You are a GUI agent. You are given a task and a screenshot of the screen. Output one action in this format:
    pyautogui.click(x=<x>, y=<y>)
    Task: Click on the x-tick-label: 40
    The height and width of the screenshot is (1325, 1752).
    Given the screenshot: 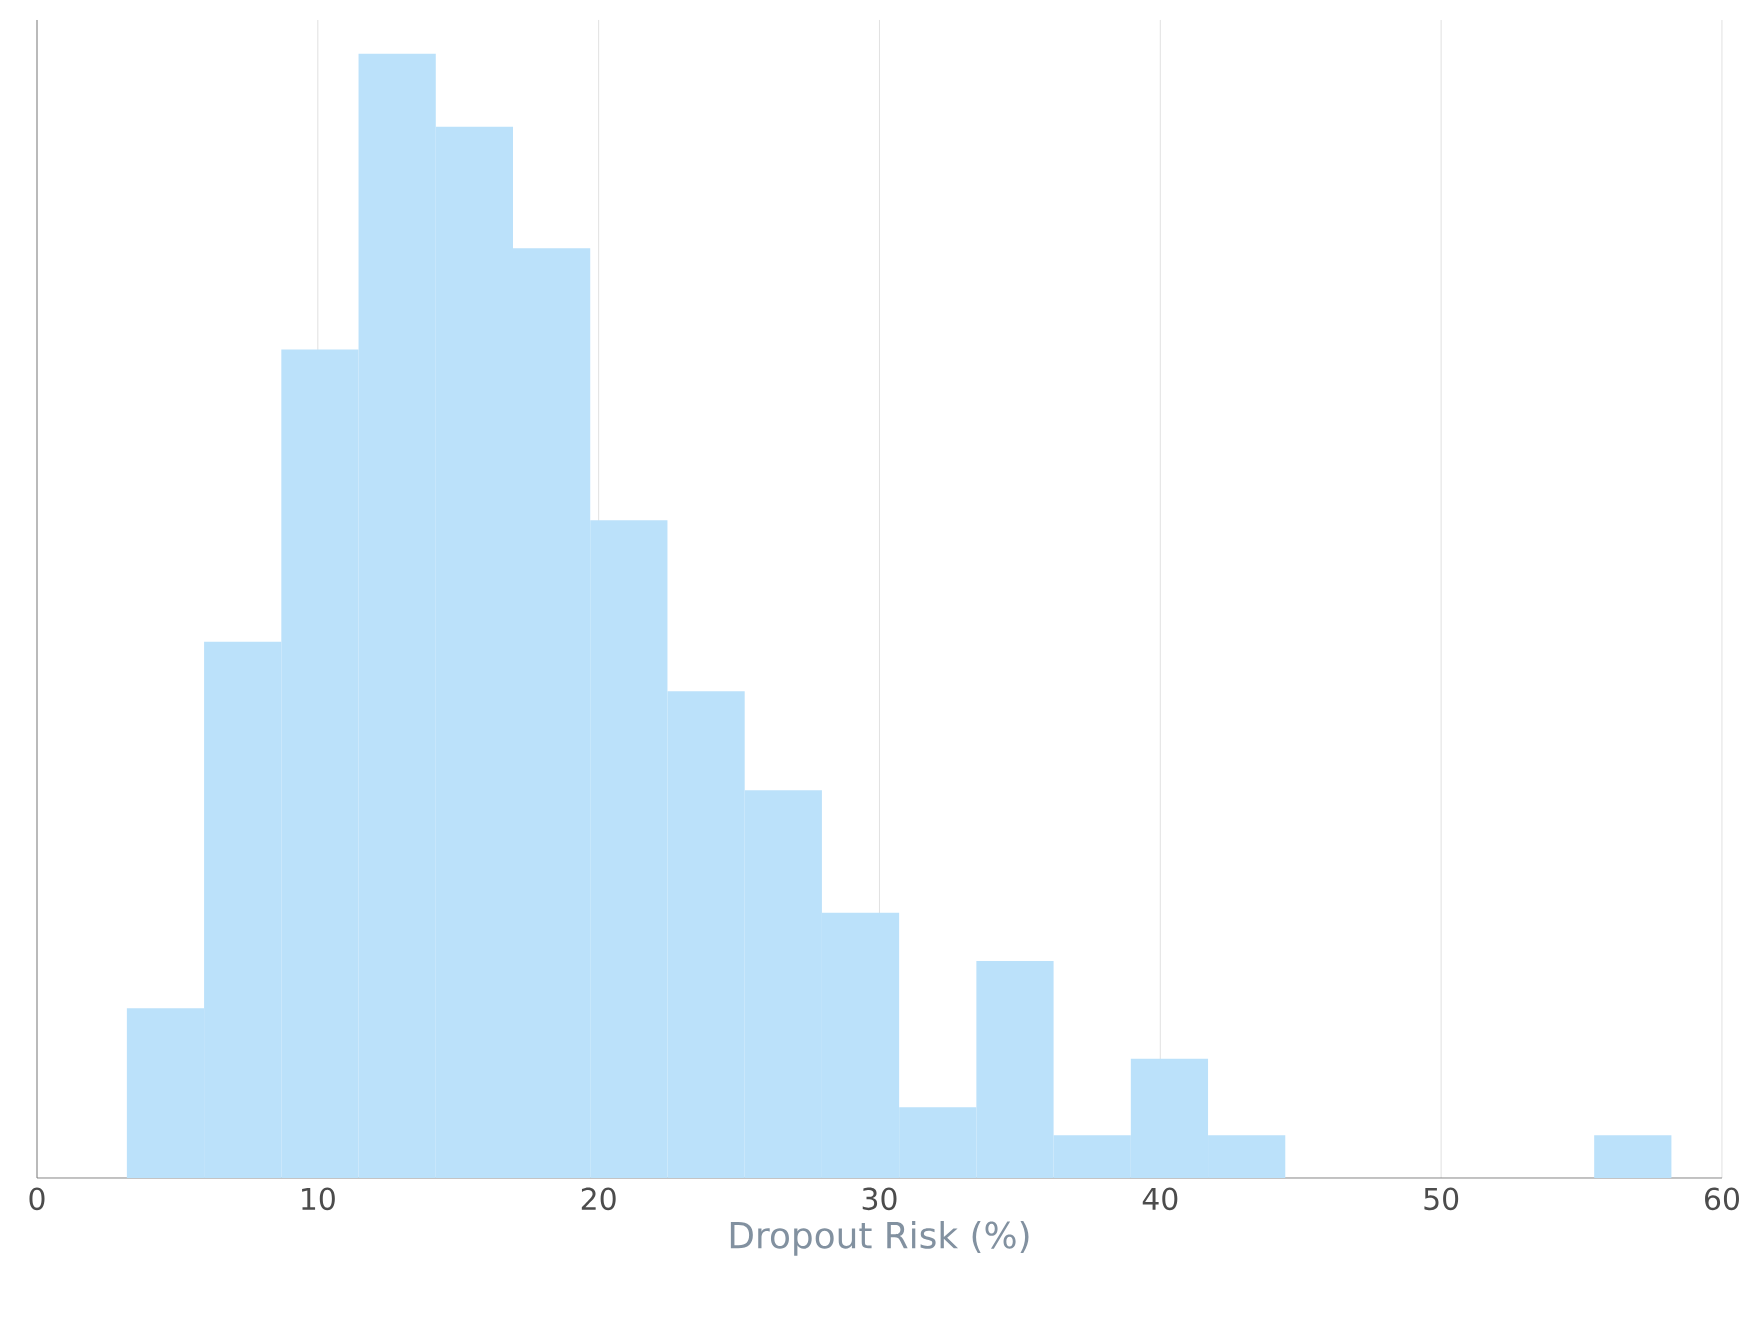 What is the action you would take?
    pyautogui.click(x=1160, y=1199)
    